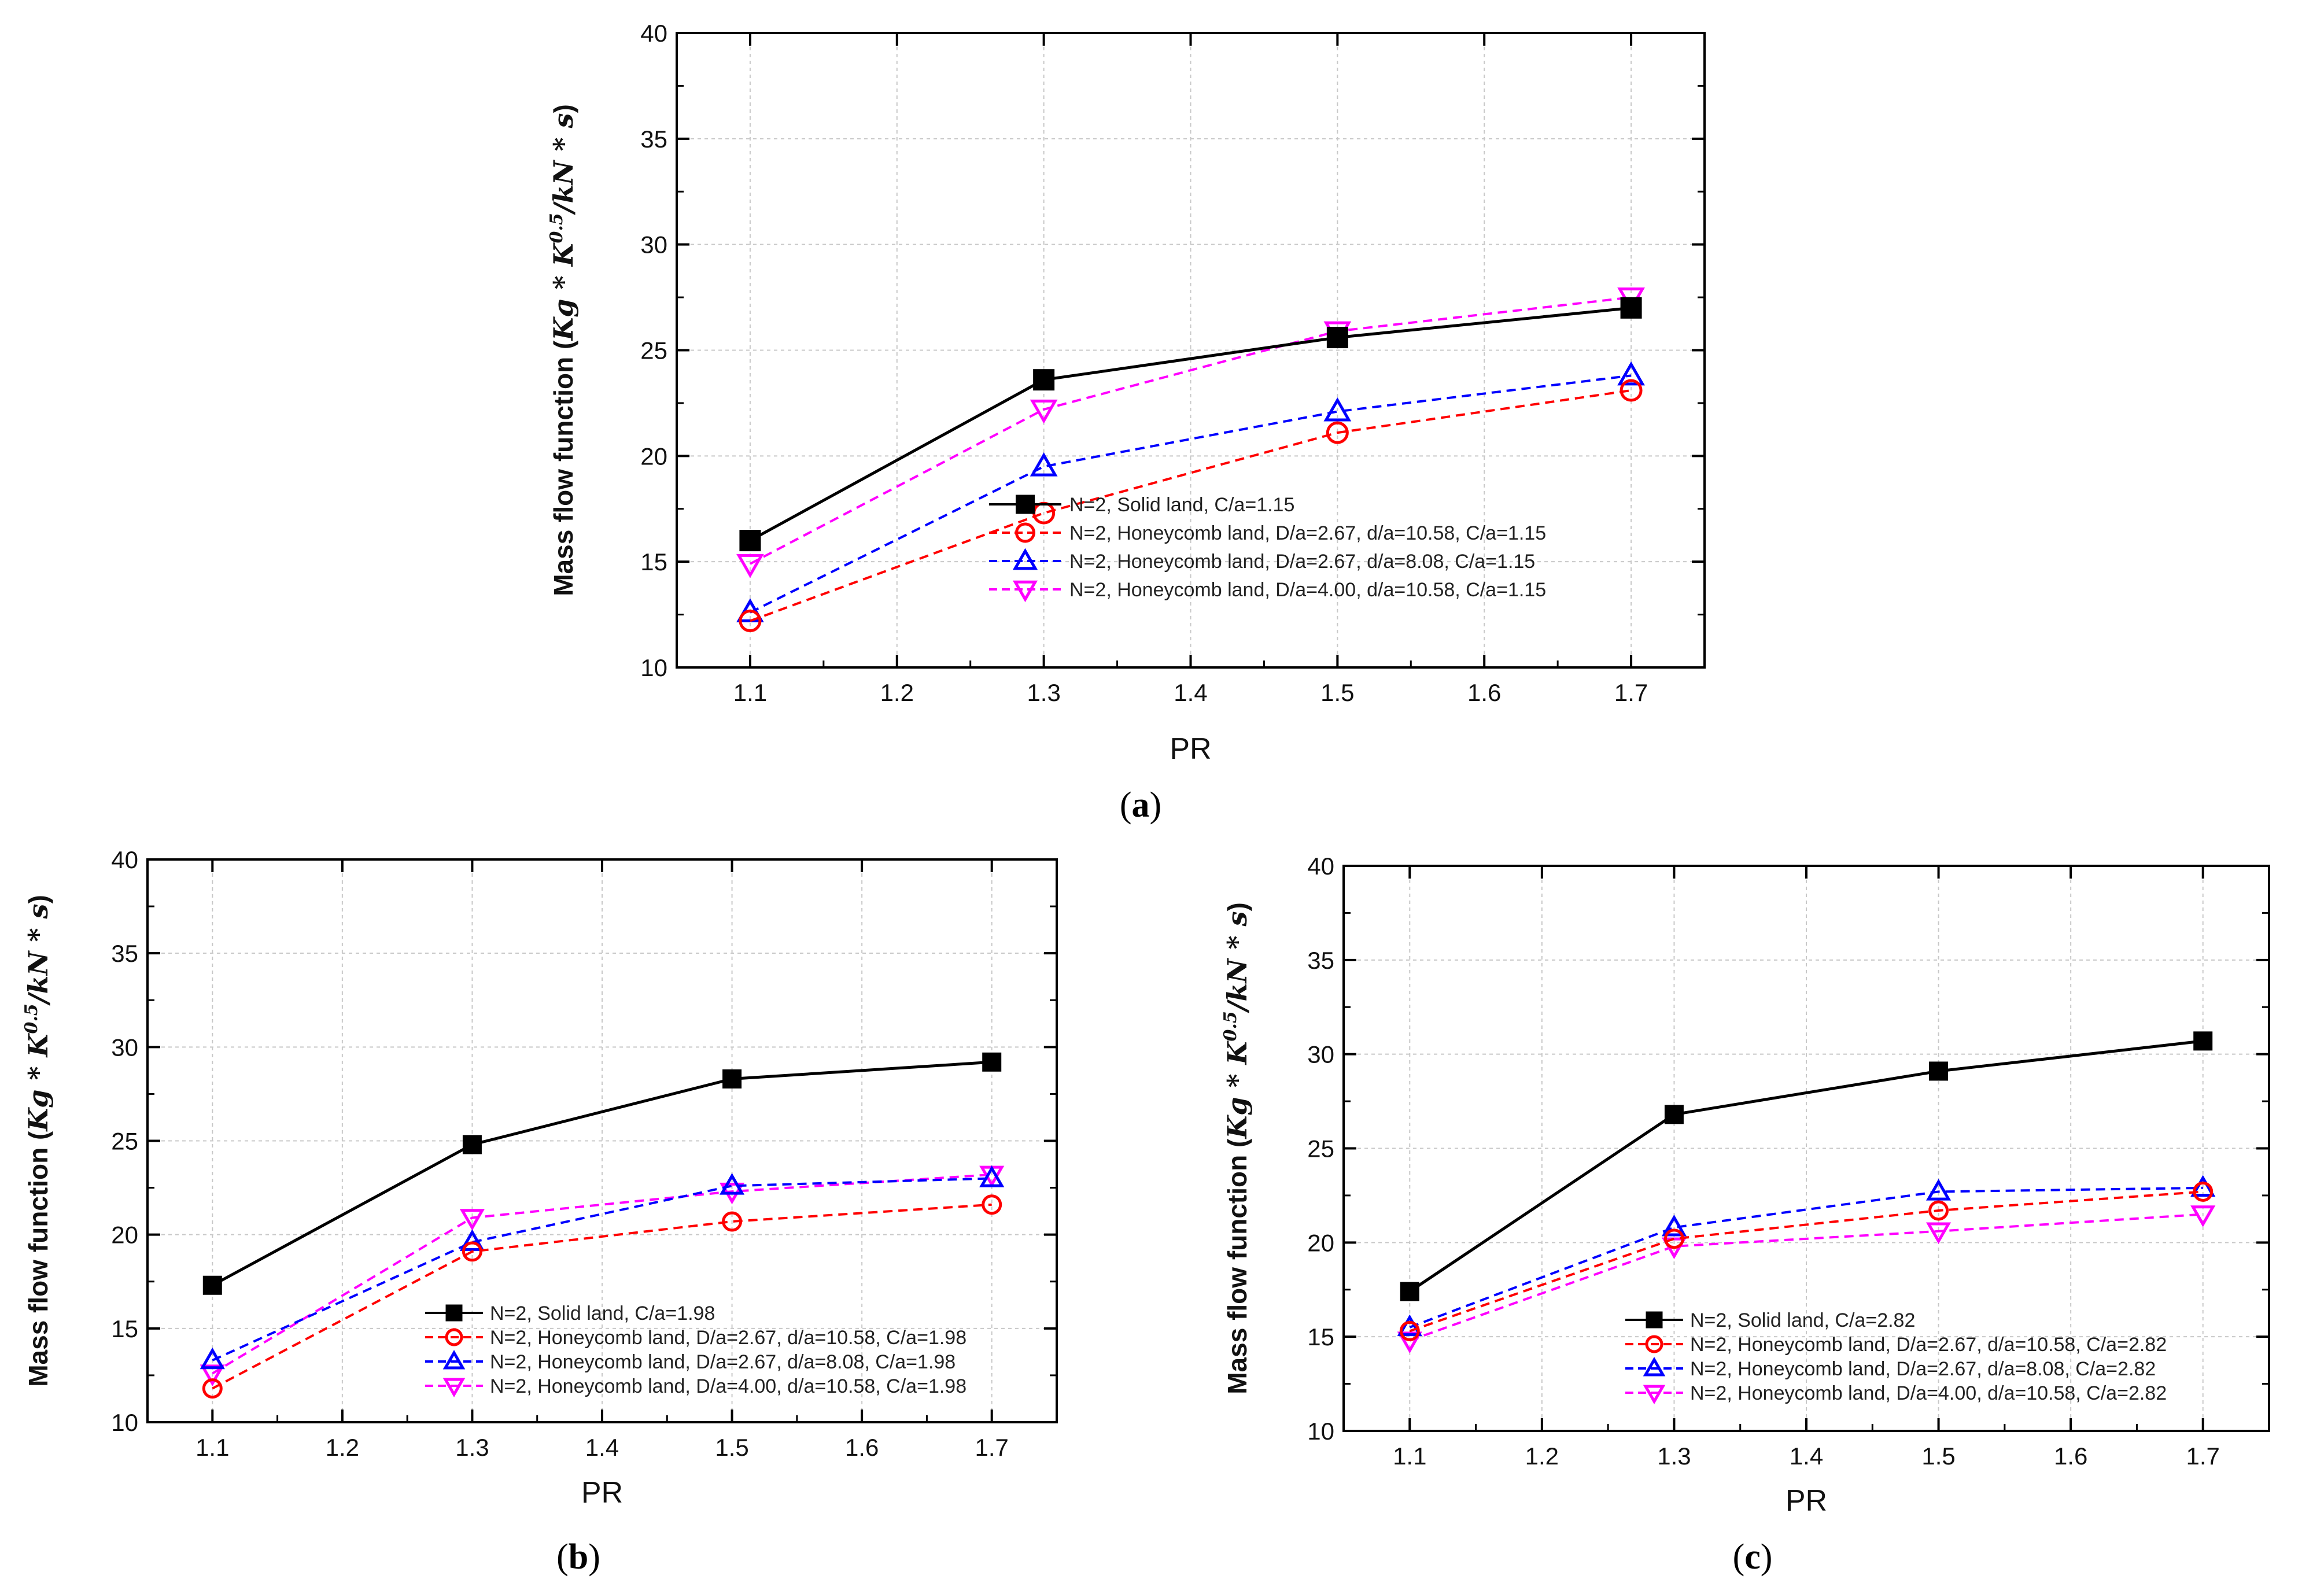 Image resolution: width=2324 pixels, height=1594 pixels. I want to click on panel-caption: (a), so click(1140, 805).